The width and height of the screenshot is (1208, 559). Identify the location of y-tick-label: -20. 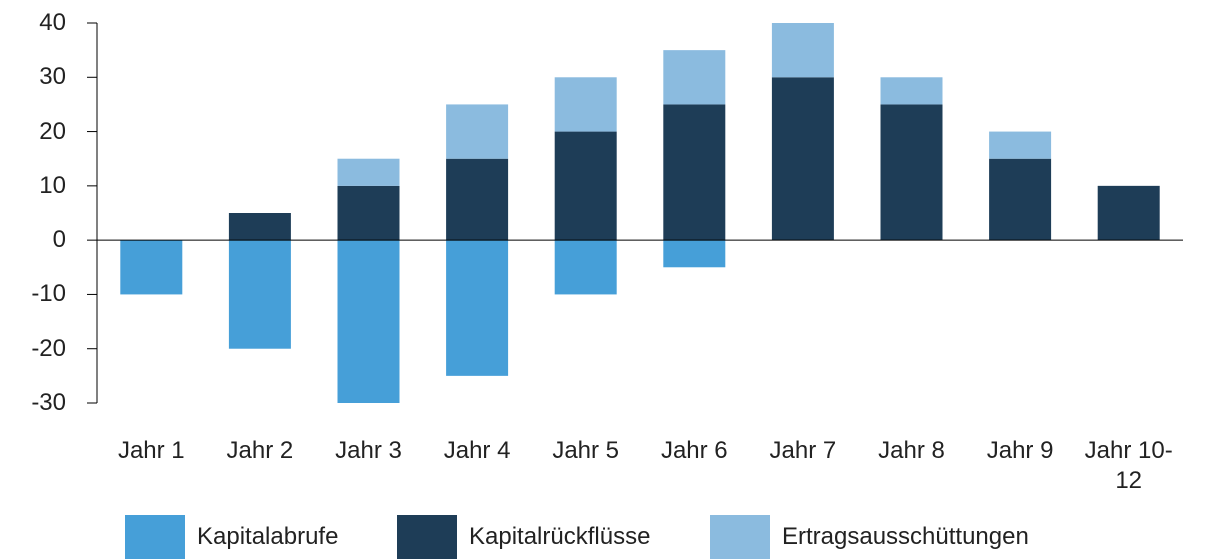
(48, 348).